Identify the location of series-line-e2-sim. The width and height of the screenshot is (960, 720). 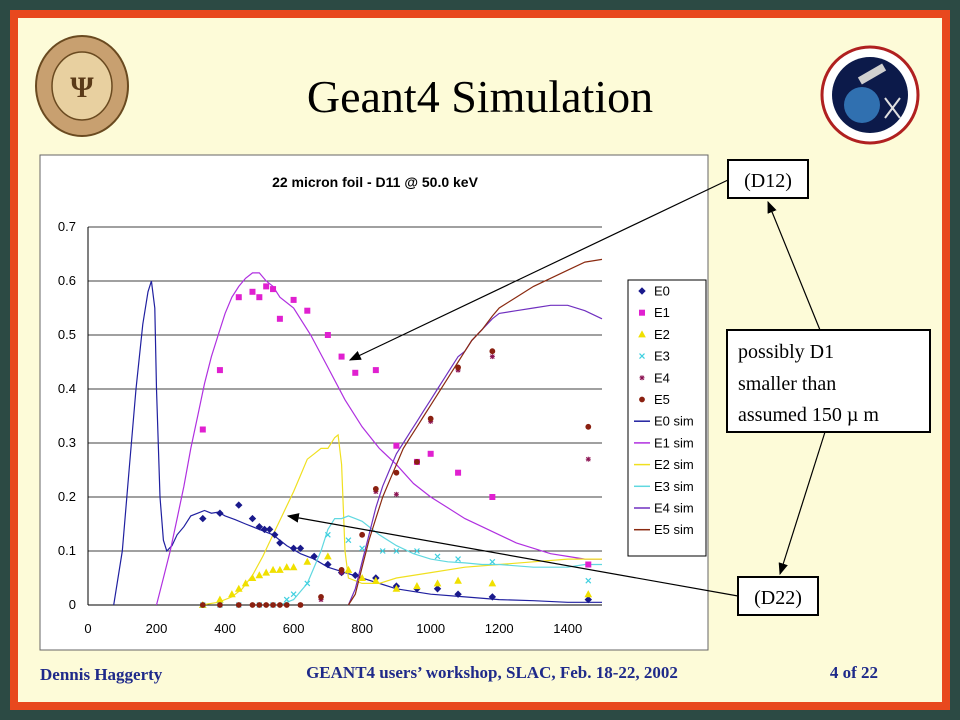
(401, 519).